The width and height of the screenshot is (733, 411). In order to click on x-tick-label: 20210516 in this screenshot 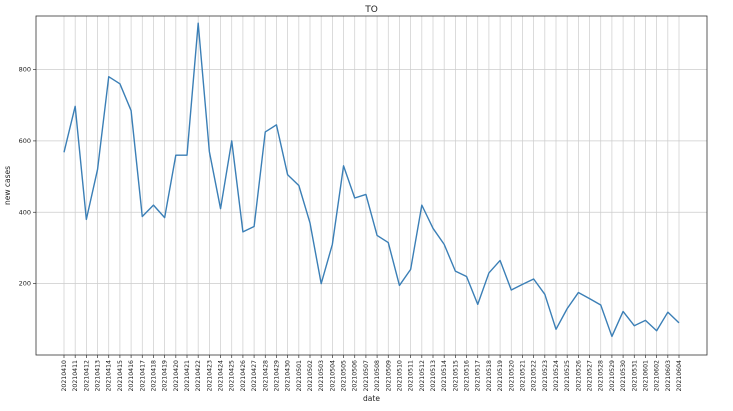, I will do `click(467, 376)`.